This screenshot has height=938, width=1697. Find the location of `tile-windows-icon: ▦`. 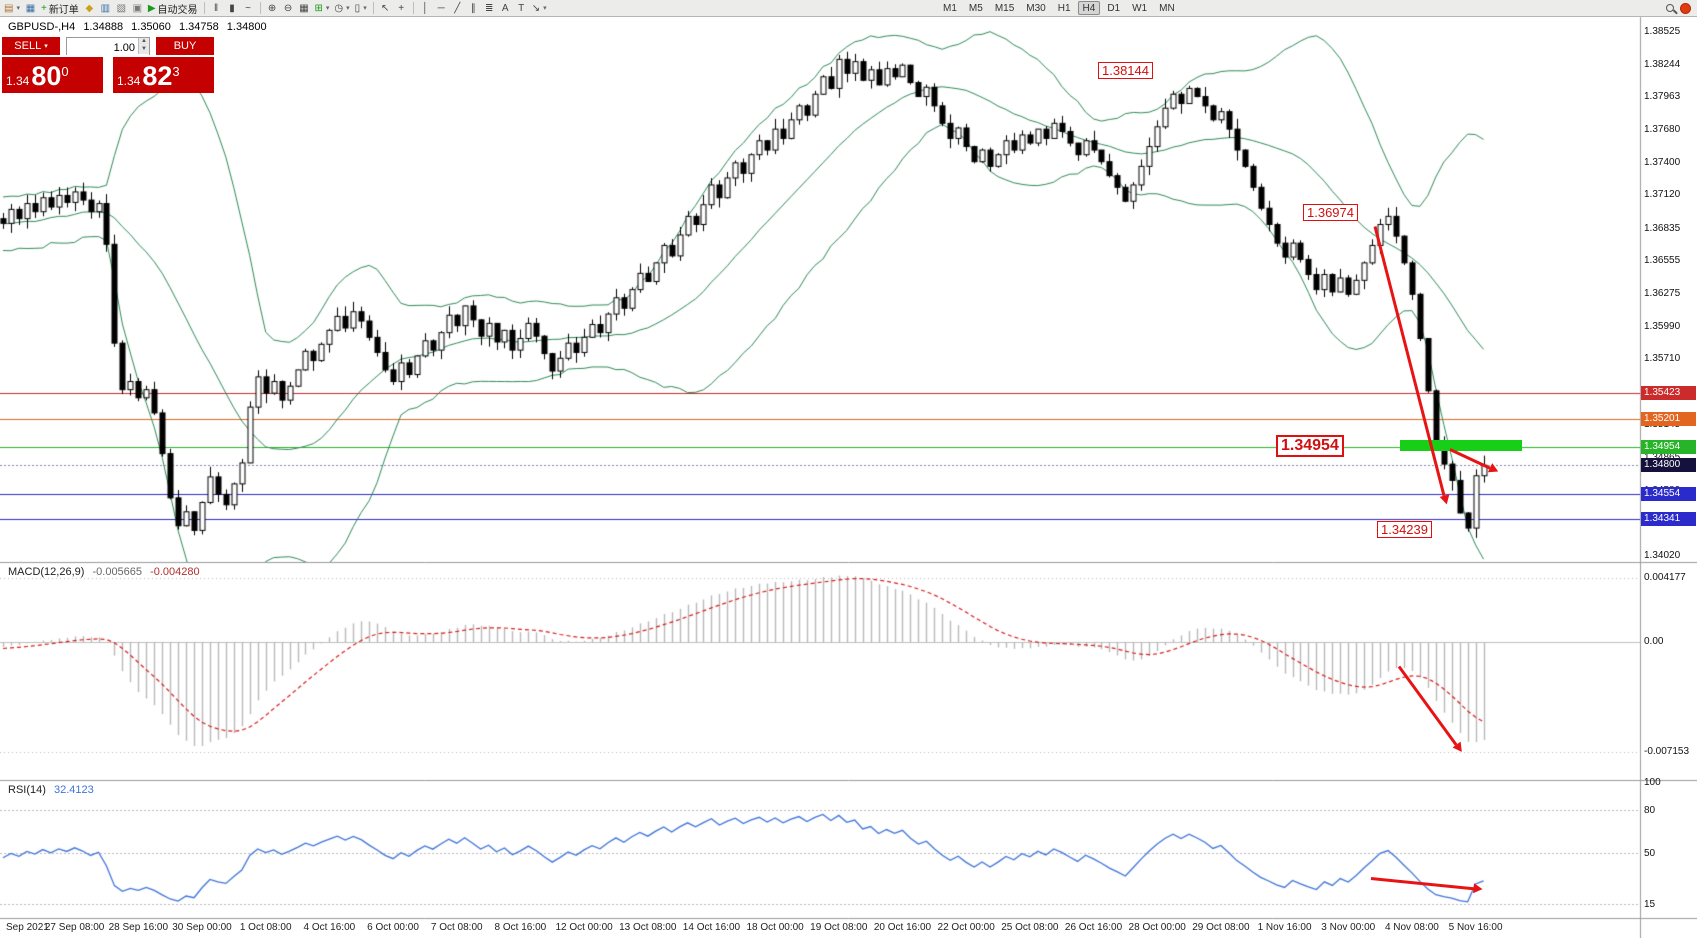

tile-windows-icon: ▦ is located at coordinates (304, 8).